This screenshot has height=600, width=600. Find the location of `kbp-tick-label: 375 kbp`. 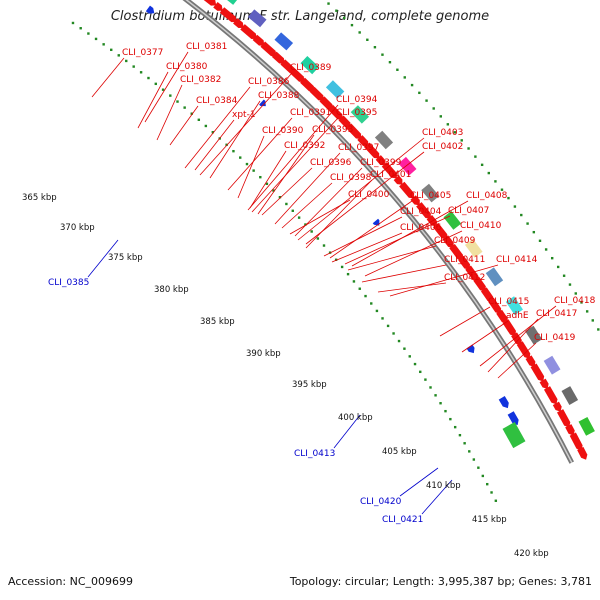

kbp-tick-label: 375 kbp is located at coordinates (125, 258).